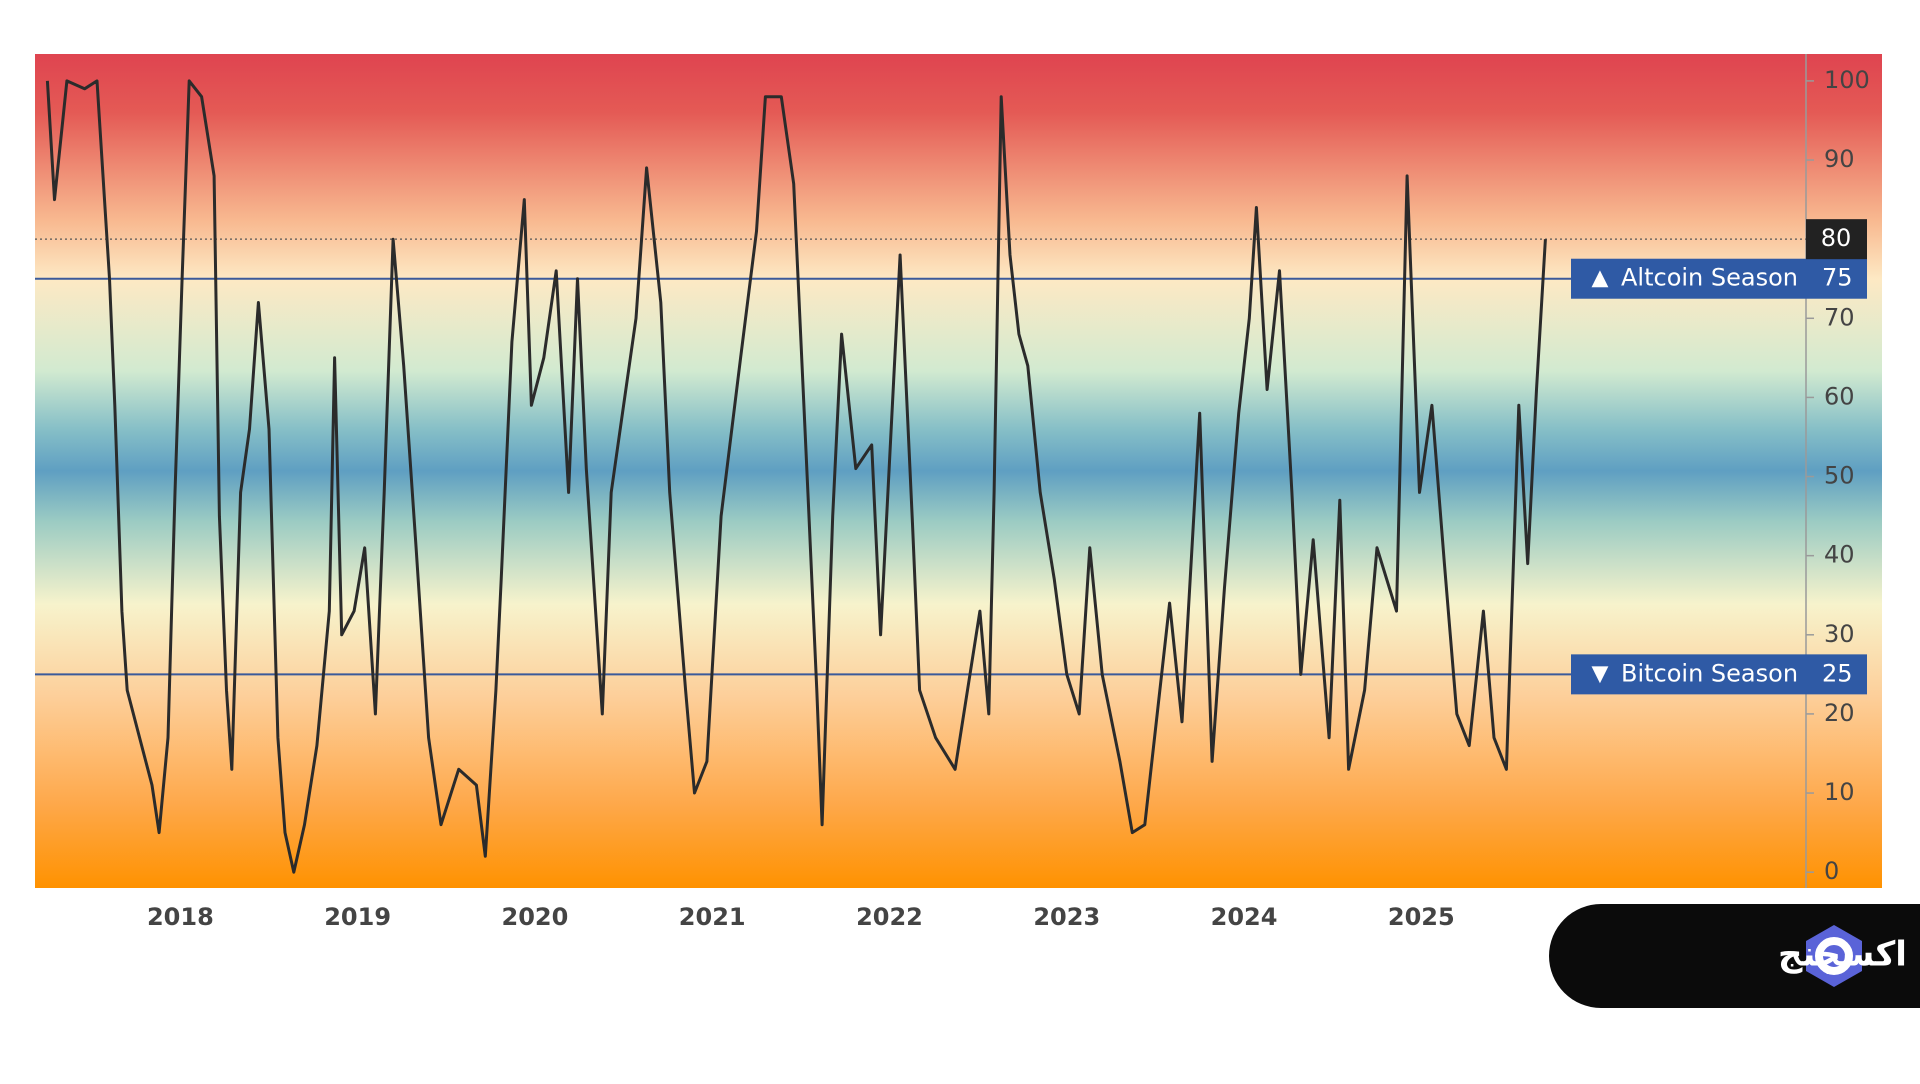 The height and width of the screenshot is (1084, 1920). Describe the element at coordinates (1839, 159) in the screenshot. I see `y-tick-label: 90` at that location.